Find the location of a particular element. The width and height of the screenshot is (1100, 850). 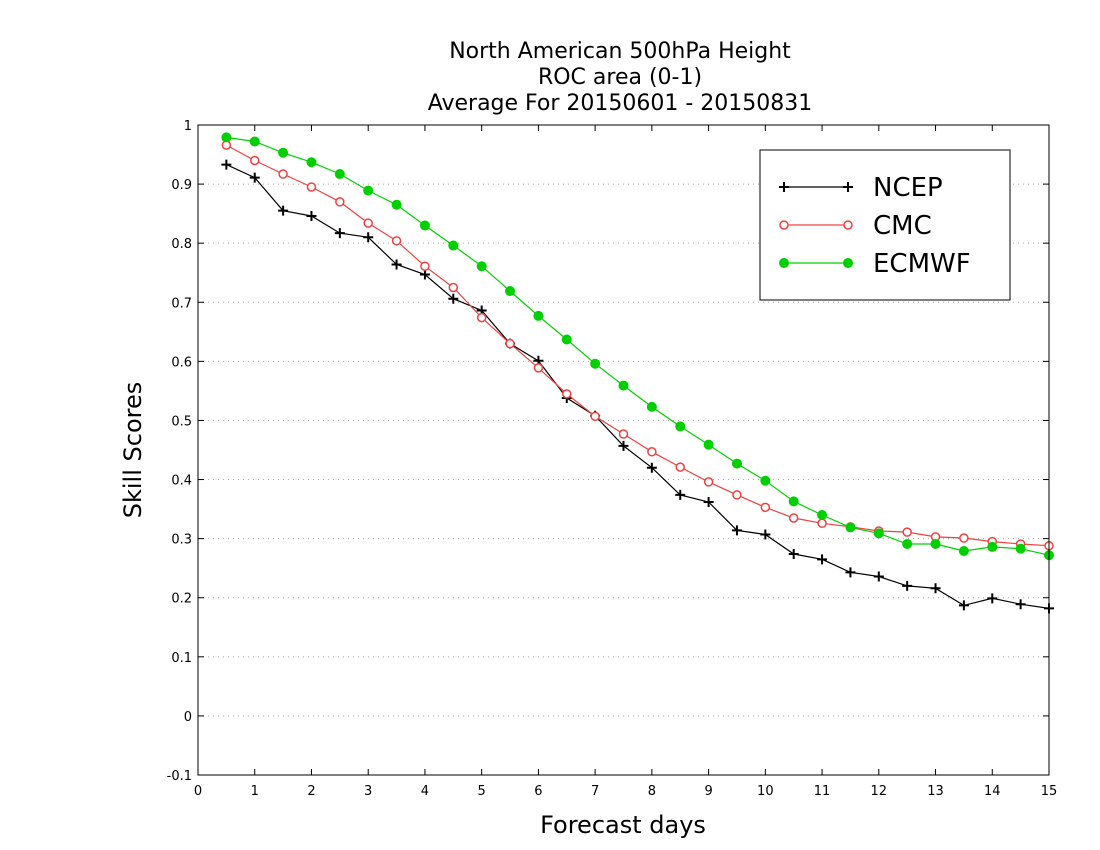

legend: NCEP CMC ECMWF is located at coordinates (885, 225).